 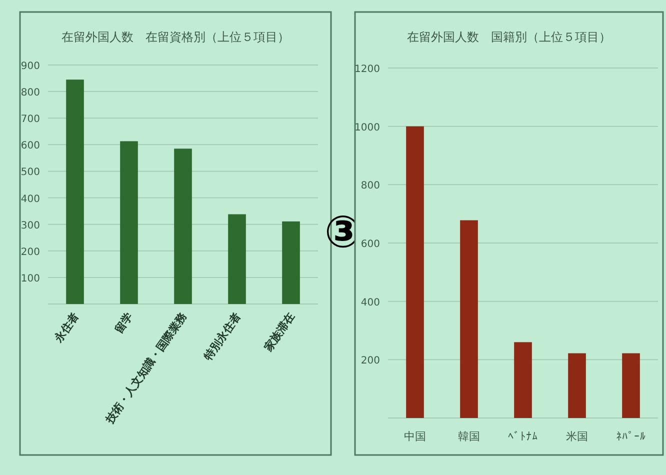 I want to click on y-tick-label: 1000, so click(x=367, y=128).